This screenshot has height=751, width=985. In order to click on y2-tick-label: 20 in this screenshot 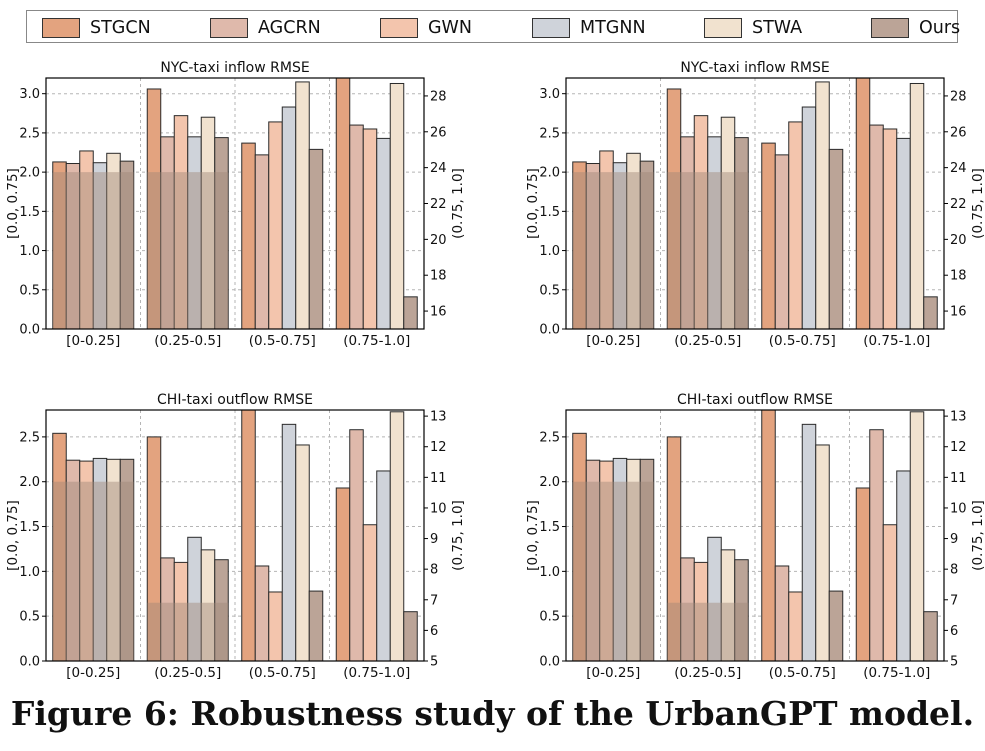, I will do `click(958, 240)`.